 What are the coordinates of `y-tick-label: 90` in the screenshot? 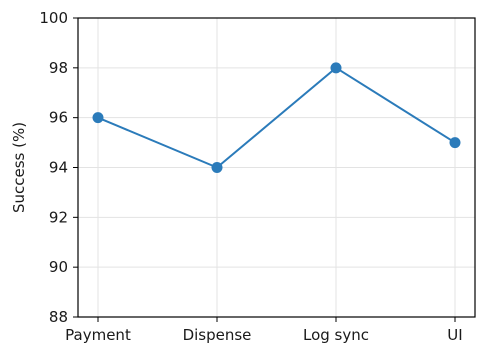 It's located at (58, 267).